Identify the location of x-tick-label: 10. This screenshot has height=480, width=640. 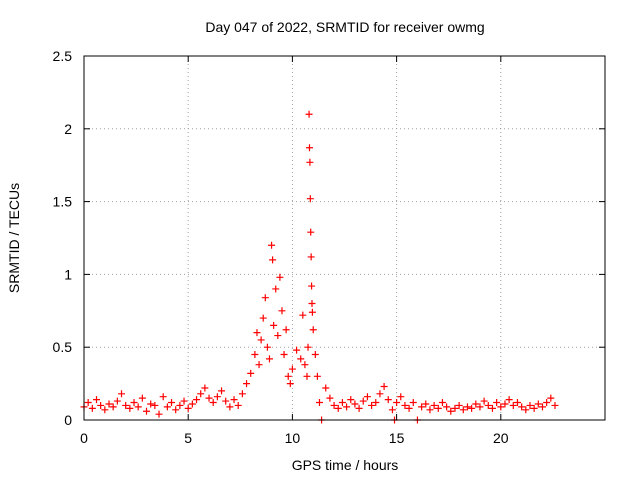
(293, 438).